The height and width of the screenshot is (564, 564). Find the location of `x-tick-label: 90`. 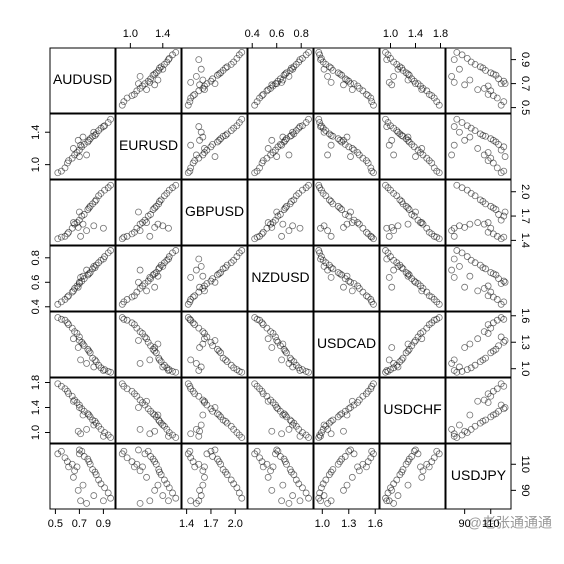

x-tick-label: 90 is located at coordinates (465, 524).